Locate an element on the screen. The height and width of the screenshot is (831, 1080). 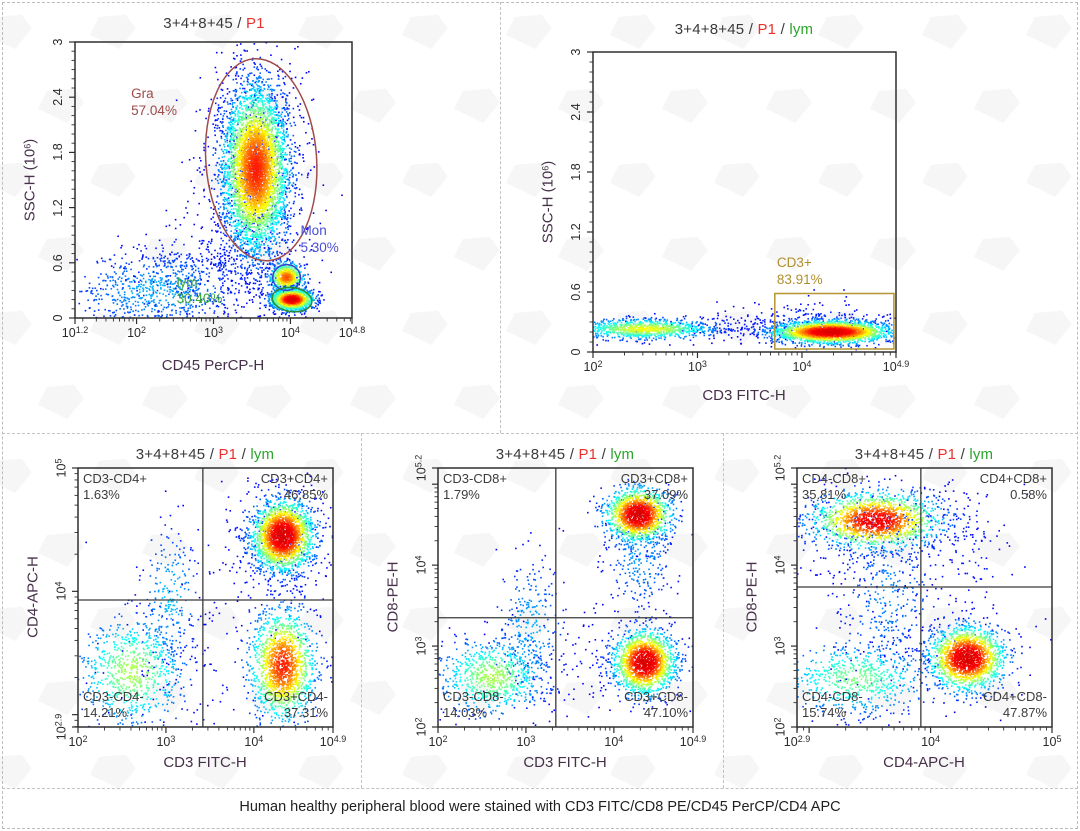
quadrant-label-line: 0.58% is located at coordinates (1028, 494).